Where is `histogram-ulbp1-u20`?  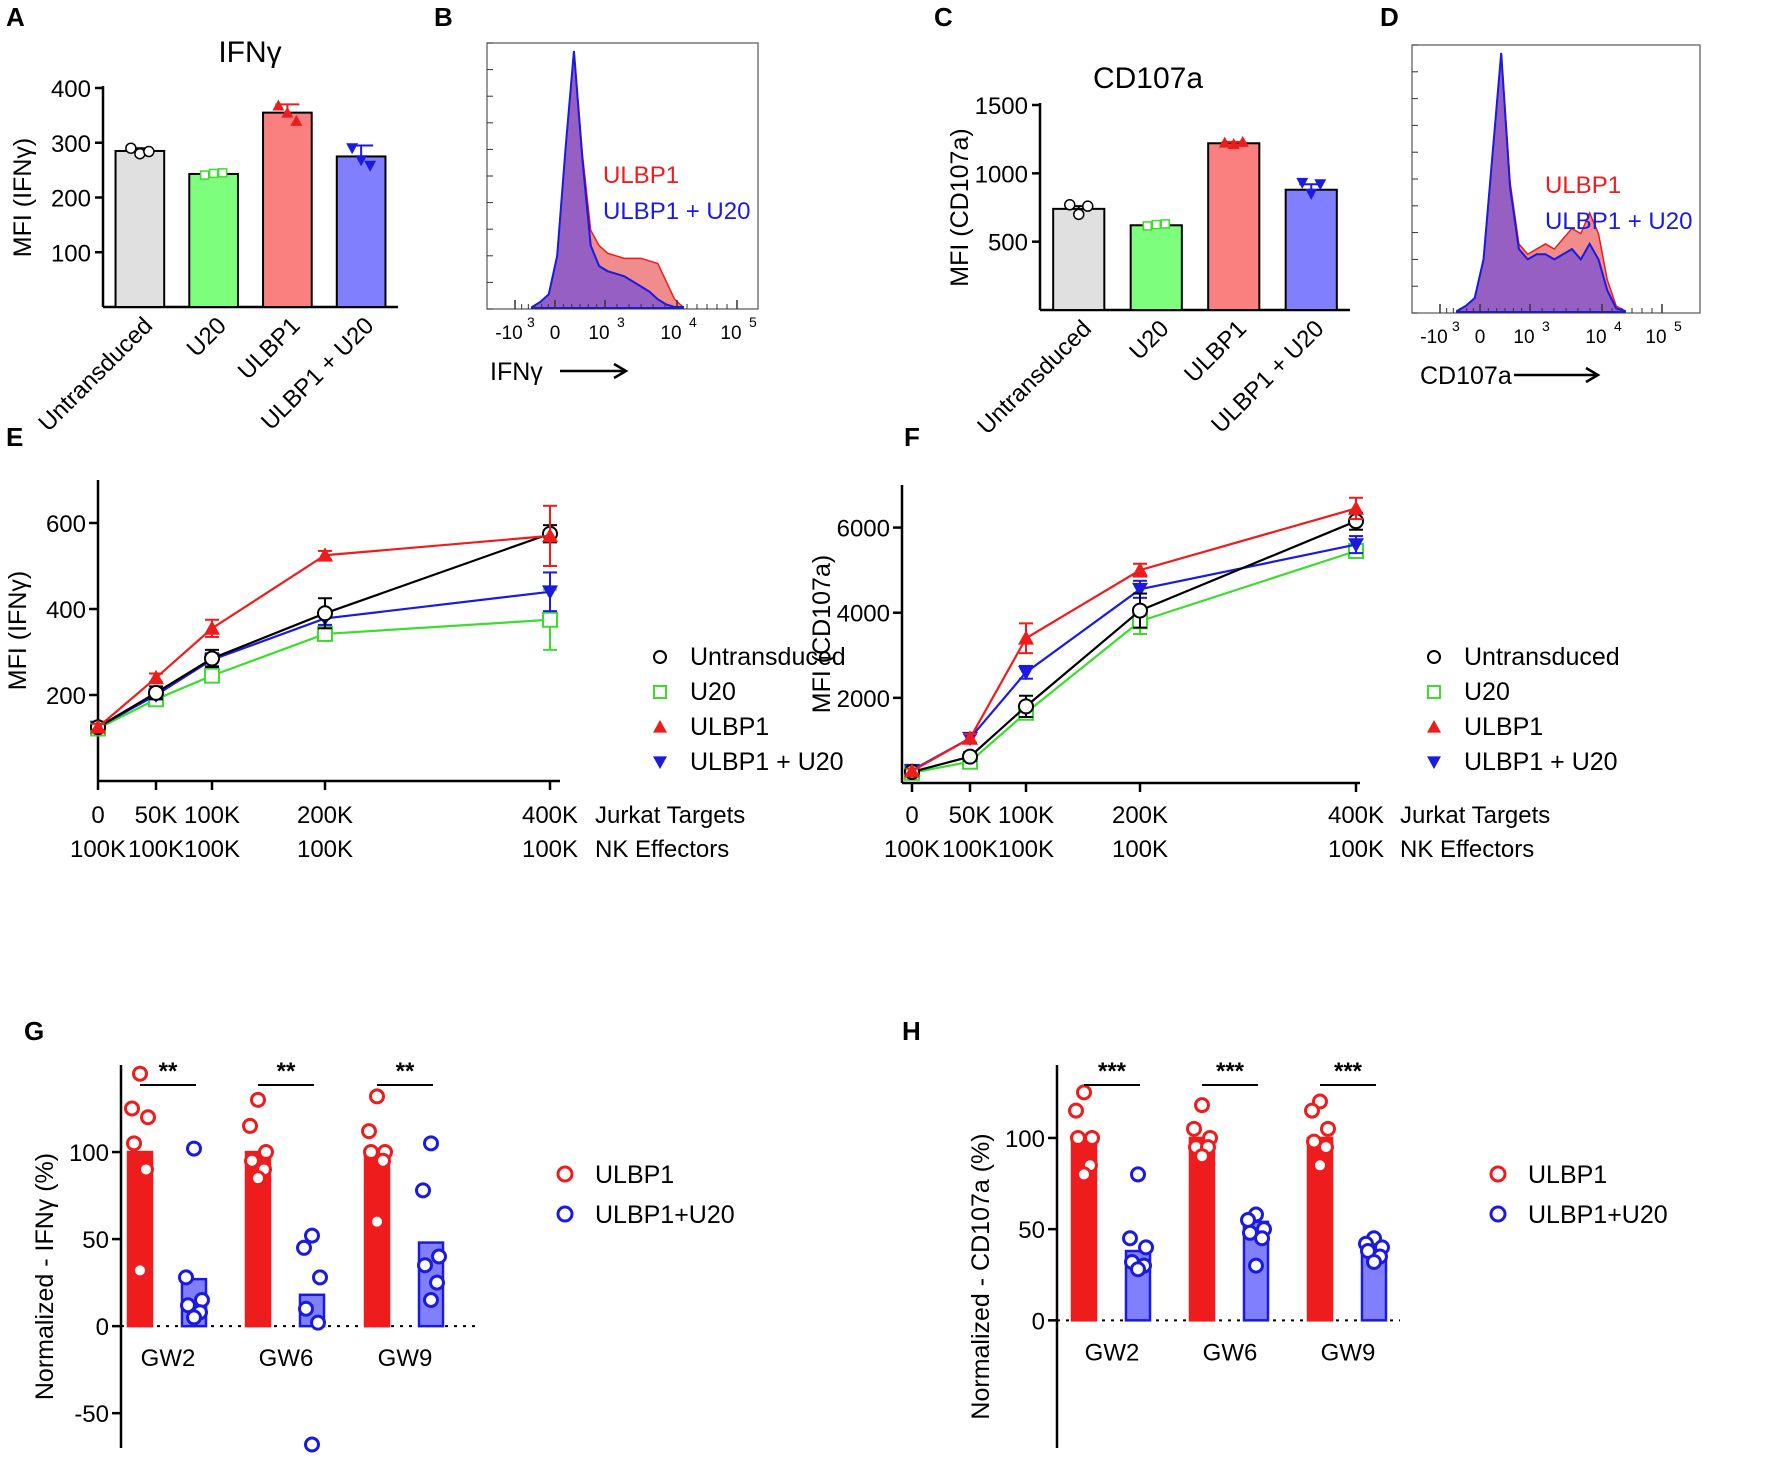
histogram-ulbp1-u20 is located at coordinates (1541, 182).